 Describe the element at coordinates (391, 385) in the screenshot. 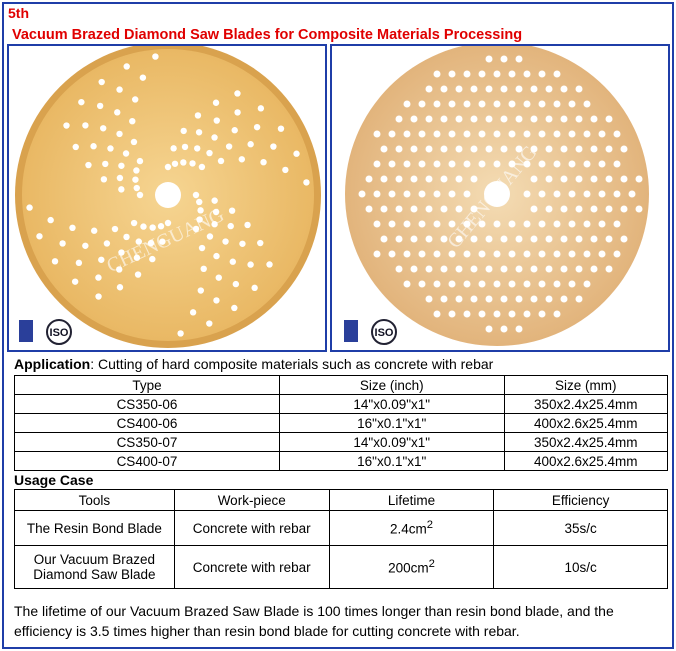

I see `header-cell: Size (inch)` at that location.